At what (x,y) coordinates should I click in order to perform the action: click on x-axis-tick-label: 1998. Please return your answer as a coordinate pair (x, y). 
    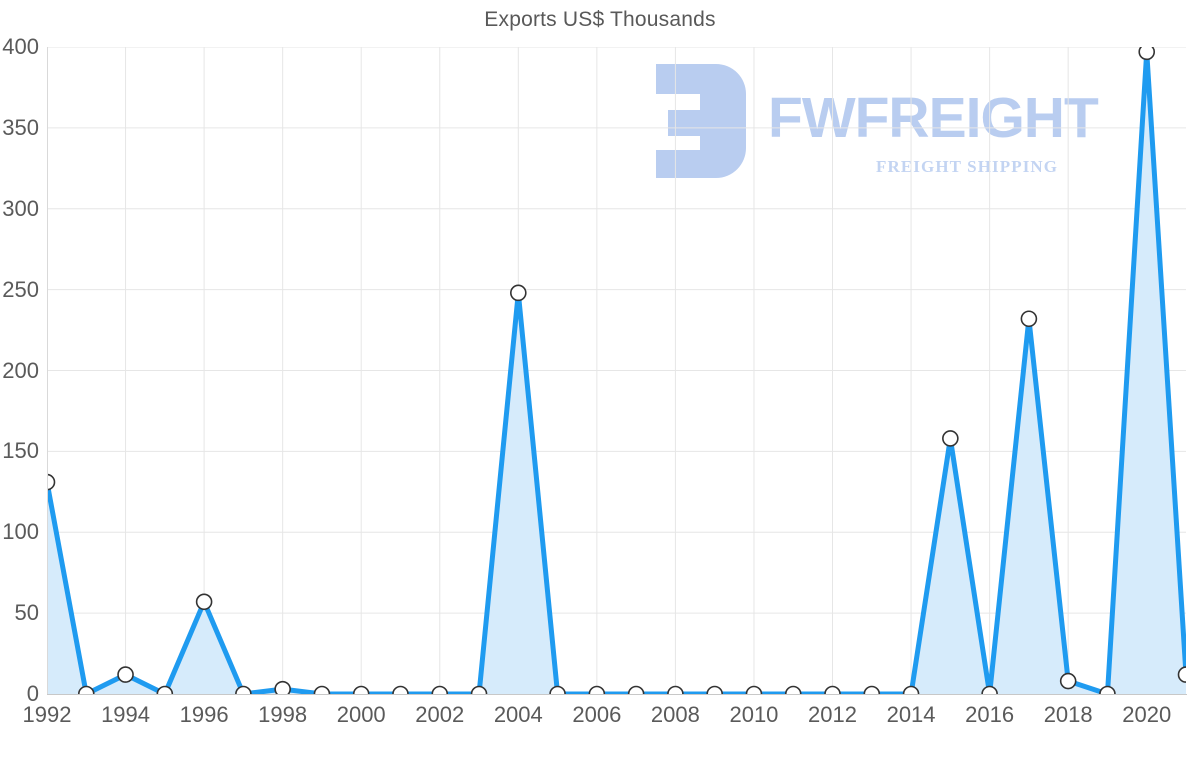
    Looking at the image, I should click on (283, 714).